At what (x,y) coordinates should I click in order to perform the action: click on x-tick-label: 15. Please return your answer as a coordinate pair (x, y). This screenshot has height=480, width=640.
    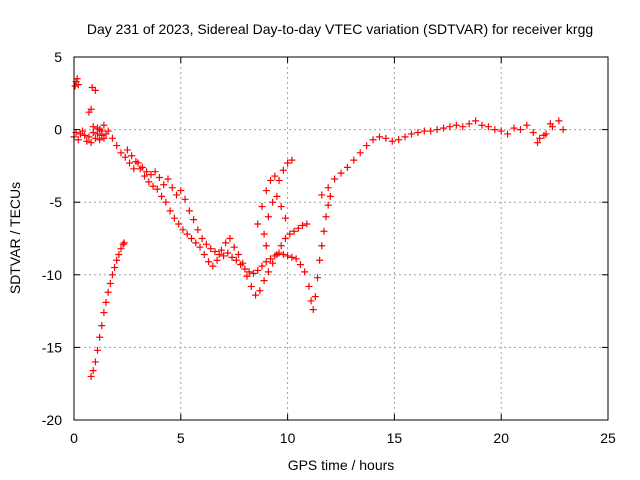
    Looking at the image, I should click on (395, 438).